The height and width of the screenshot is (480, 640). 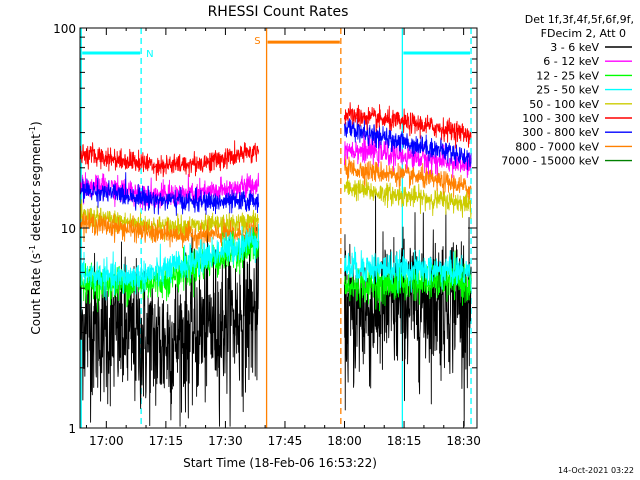 What do you see at coordinates (574, 47) in the screenshot?
I see `legend-label: 3 - 6 keV` at bounding box center [574, 47].